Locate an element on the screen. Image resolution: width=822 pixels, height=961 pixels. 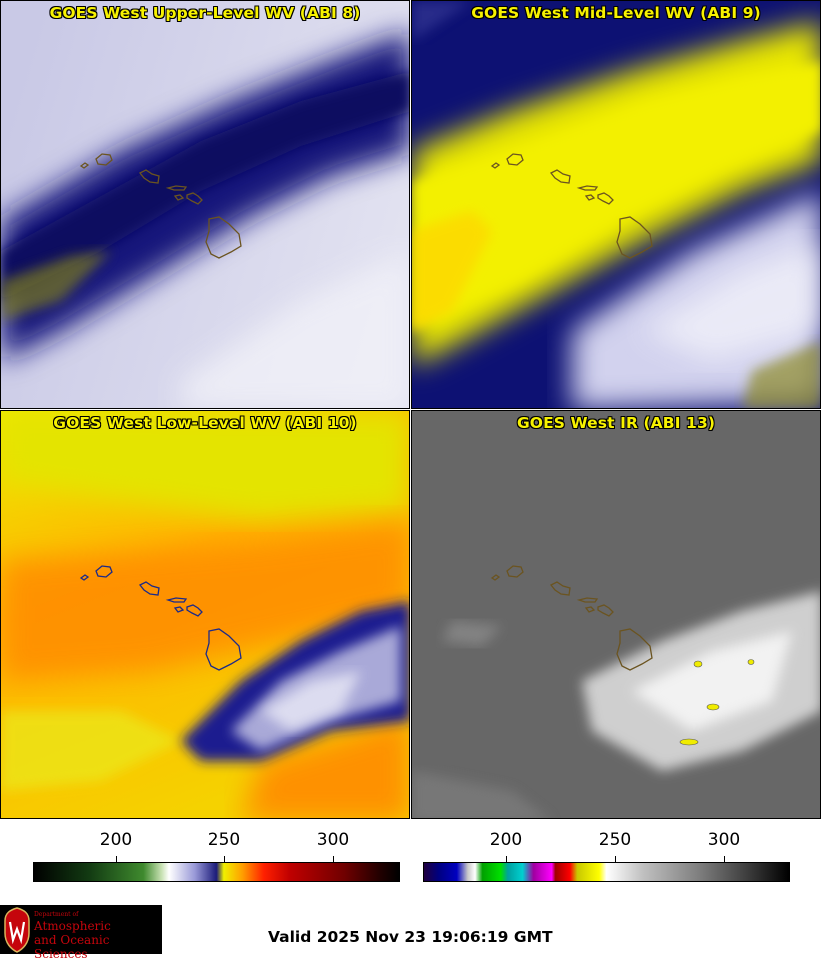
logo-line1: Department of is located at coordinates (56, 914).